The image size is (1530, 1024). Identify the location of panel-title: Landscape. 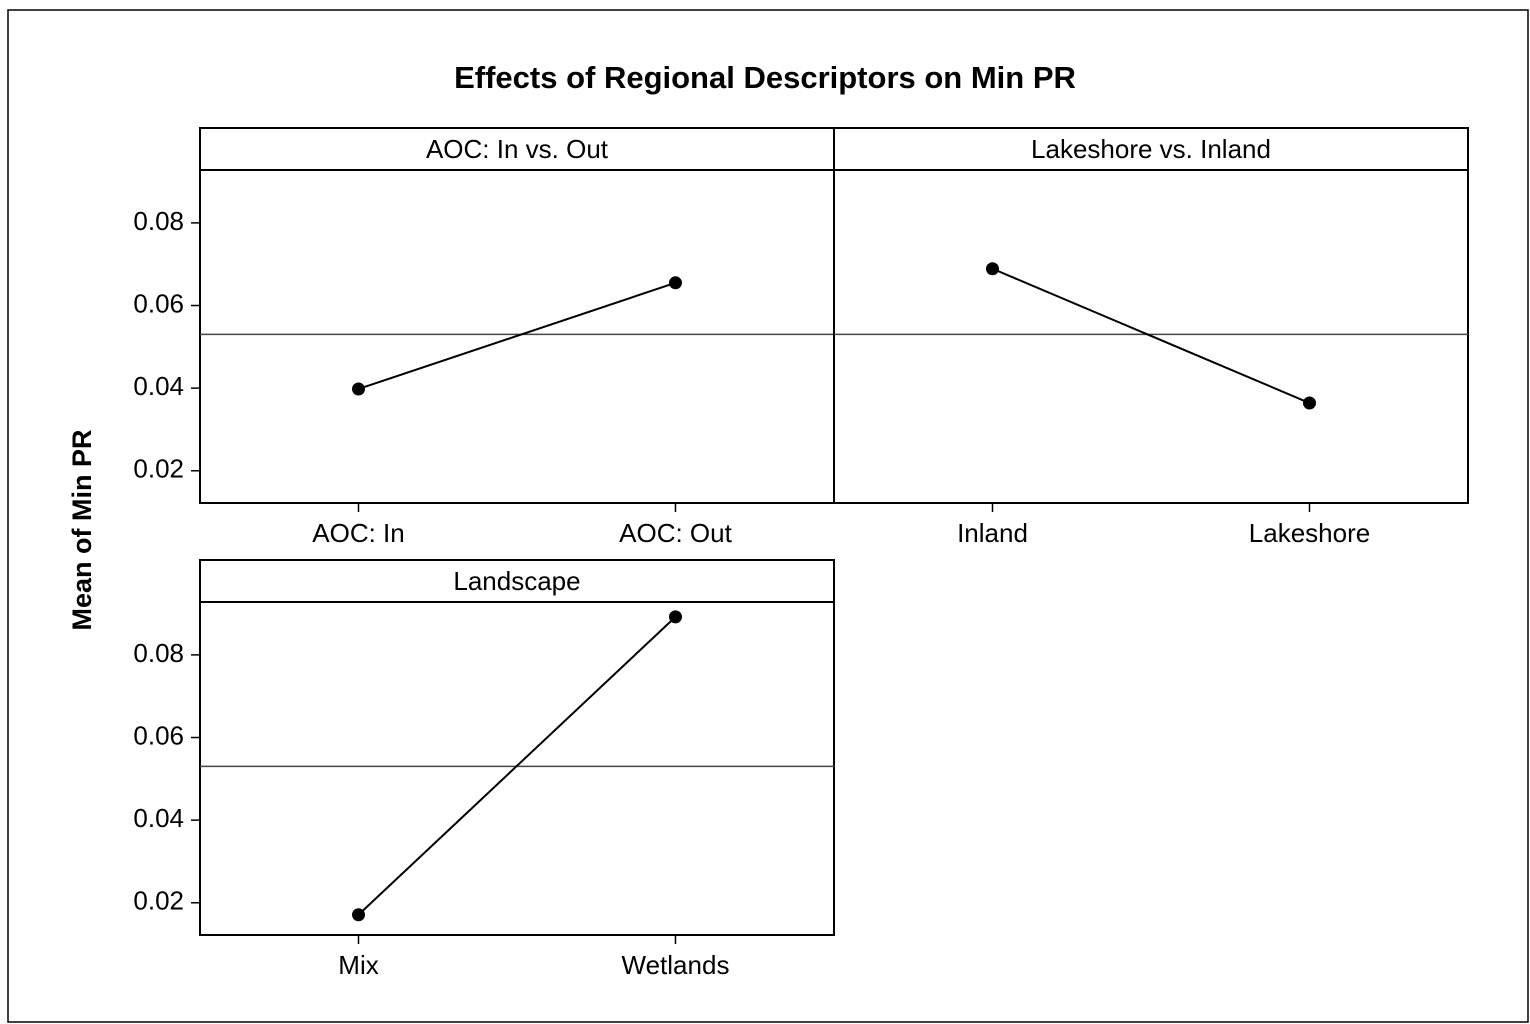
(516, 581).